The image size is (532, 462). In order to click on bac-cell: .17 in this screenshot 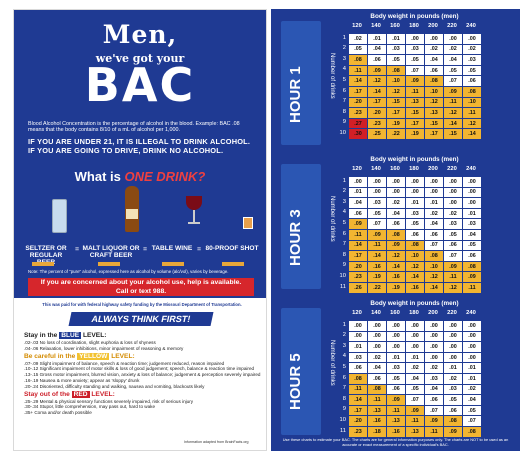, I will do `click(377, 102)`.